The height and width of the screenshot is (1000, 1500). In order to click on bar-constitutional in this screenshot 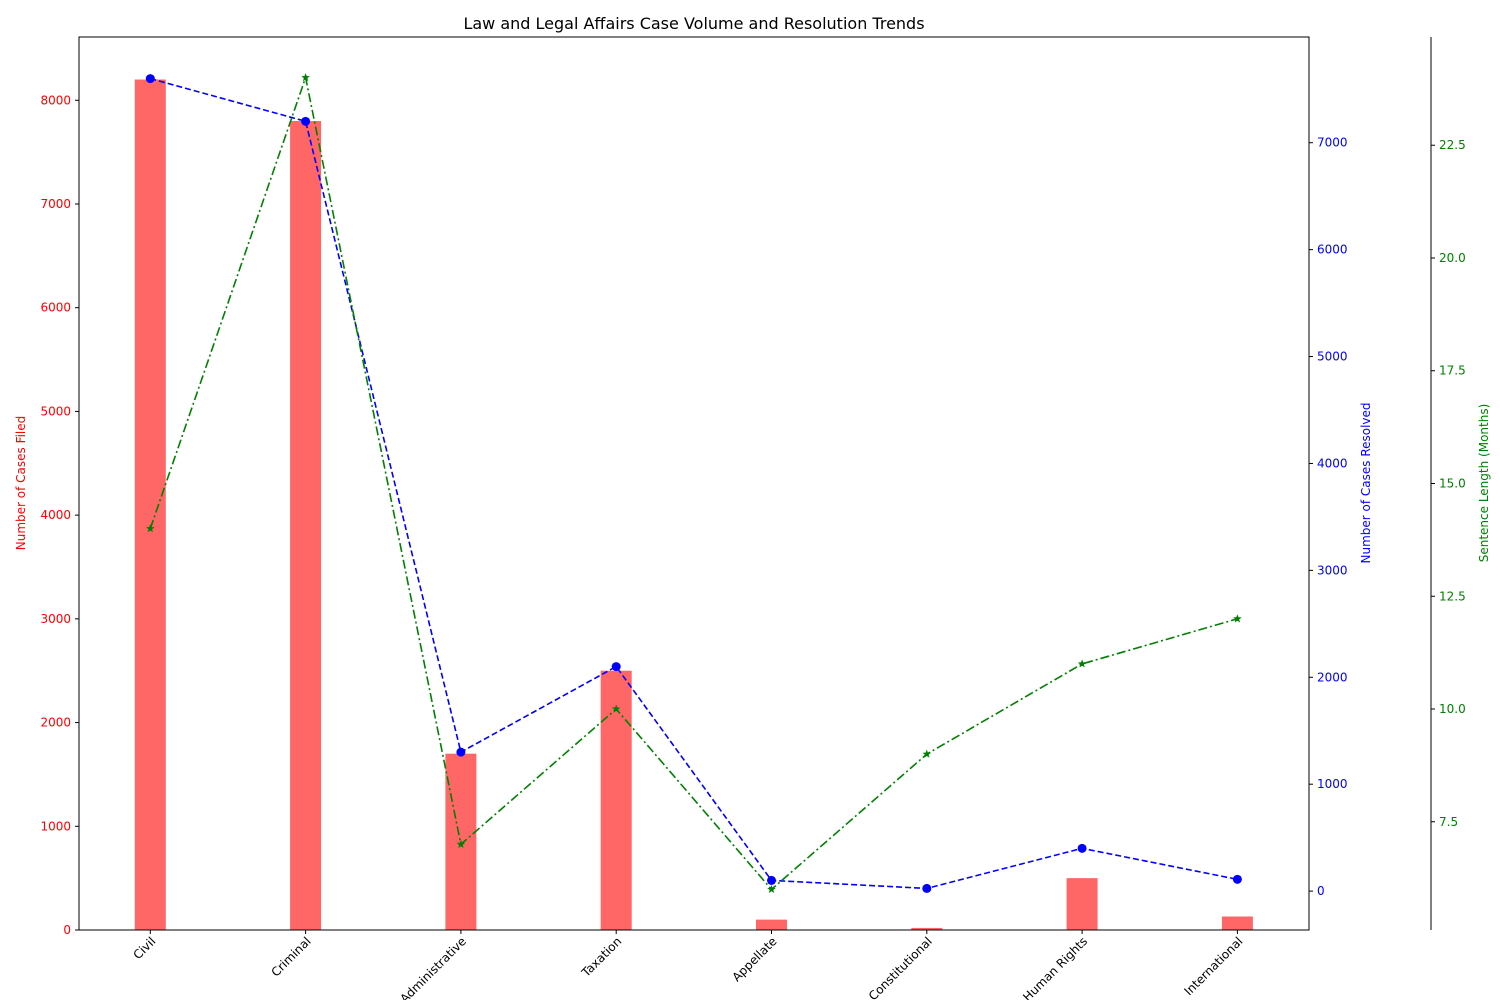, I will do `click(927, 928)`.